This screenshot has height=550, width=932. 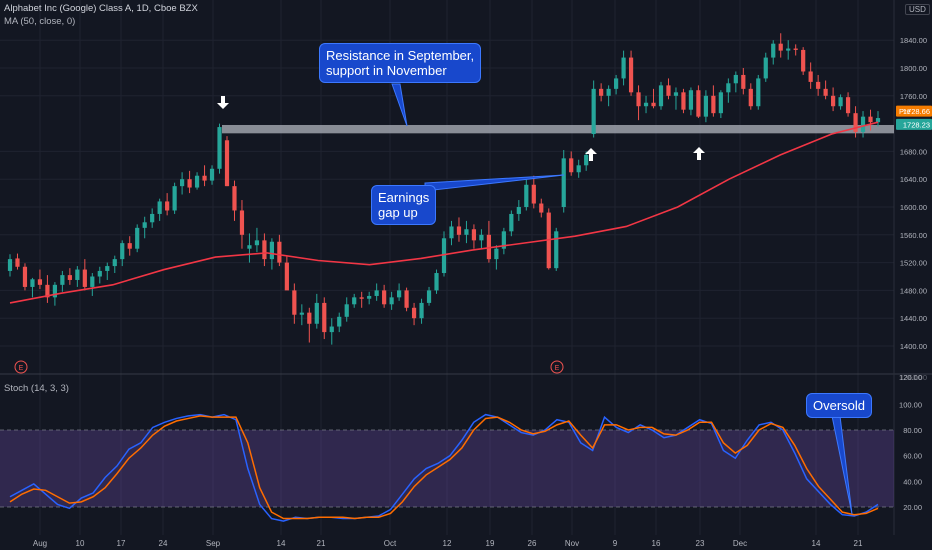 I want to click on resistance-callout-pointer, so click(x=399, y=105).